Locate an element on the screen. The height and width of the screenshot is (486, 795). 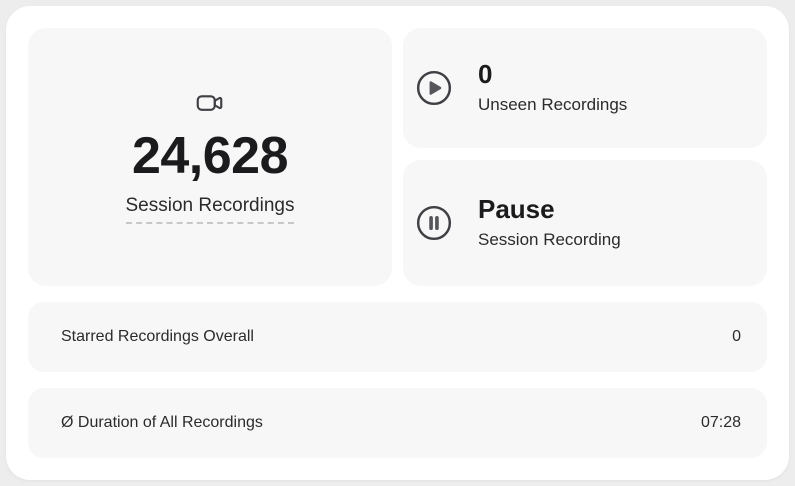
unseen-recordings-count: 0 is located at coordinates (485, 74).